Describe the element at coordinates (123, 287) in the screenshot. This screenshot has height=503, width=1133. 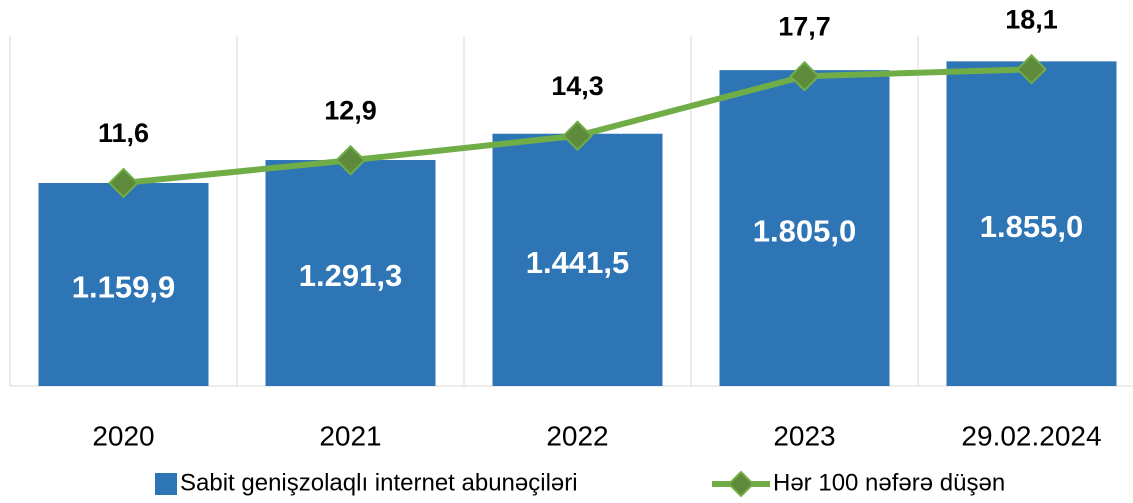
I see `bar-label: 1.159,9` at that location.